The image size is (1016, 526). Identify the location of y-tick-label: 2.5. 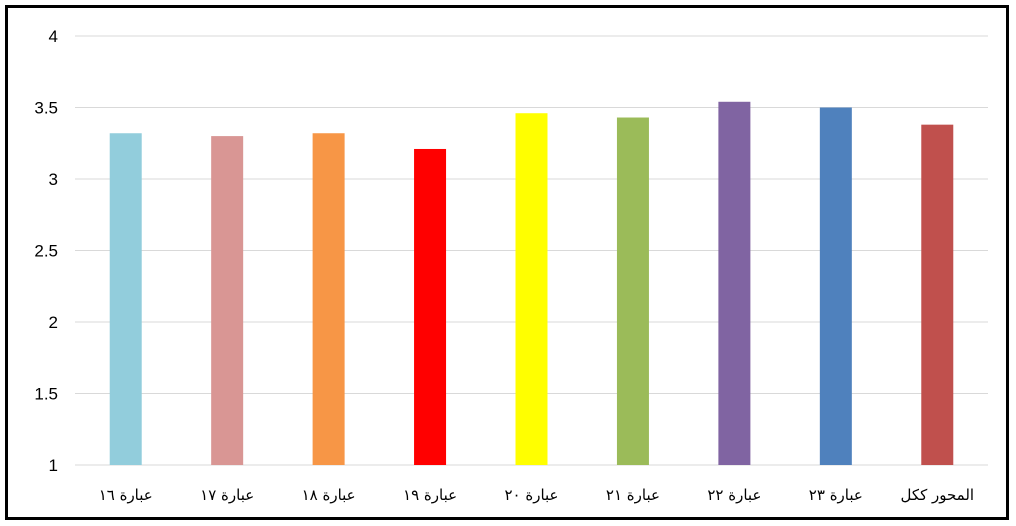
(46, 251).